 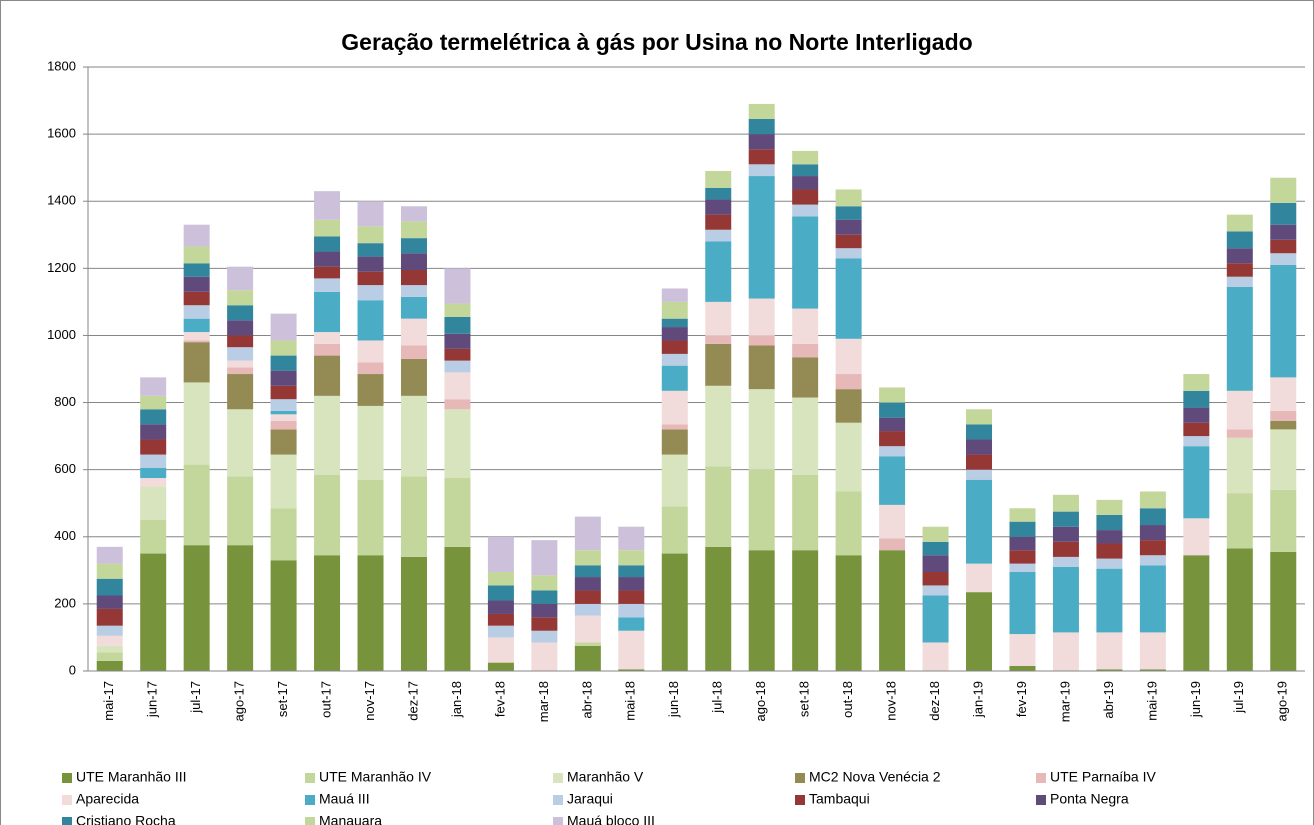 I want to click on x-tick-label: mai-17, so click(x=108, y=701).